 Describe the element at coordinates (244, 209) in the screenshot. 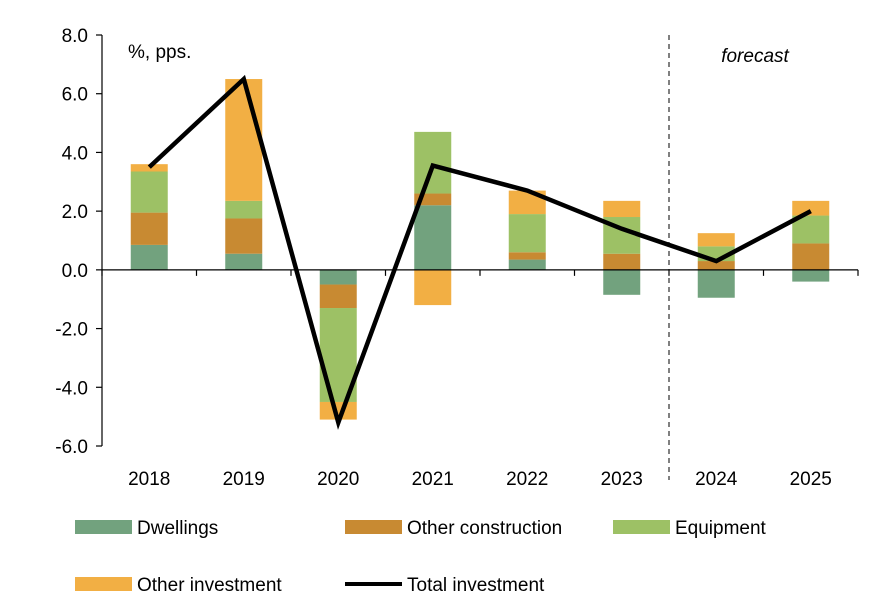

I see `bar-equipment-2019` at that location.